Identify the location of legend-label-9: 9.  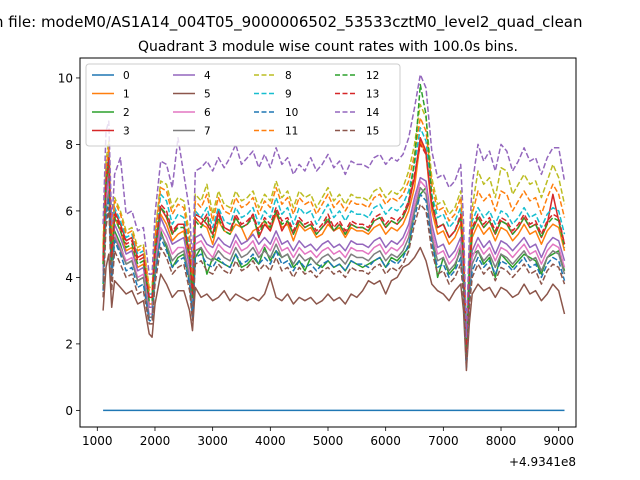
(288, 95).